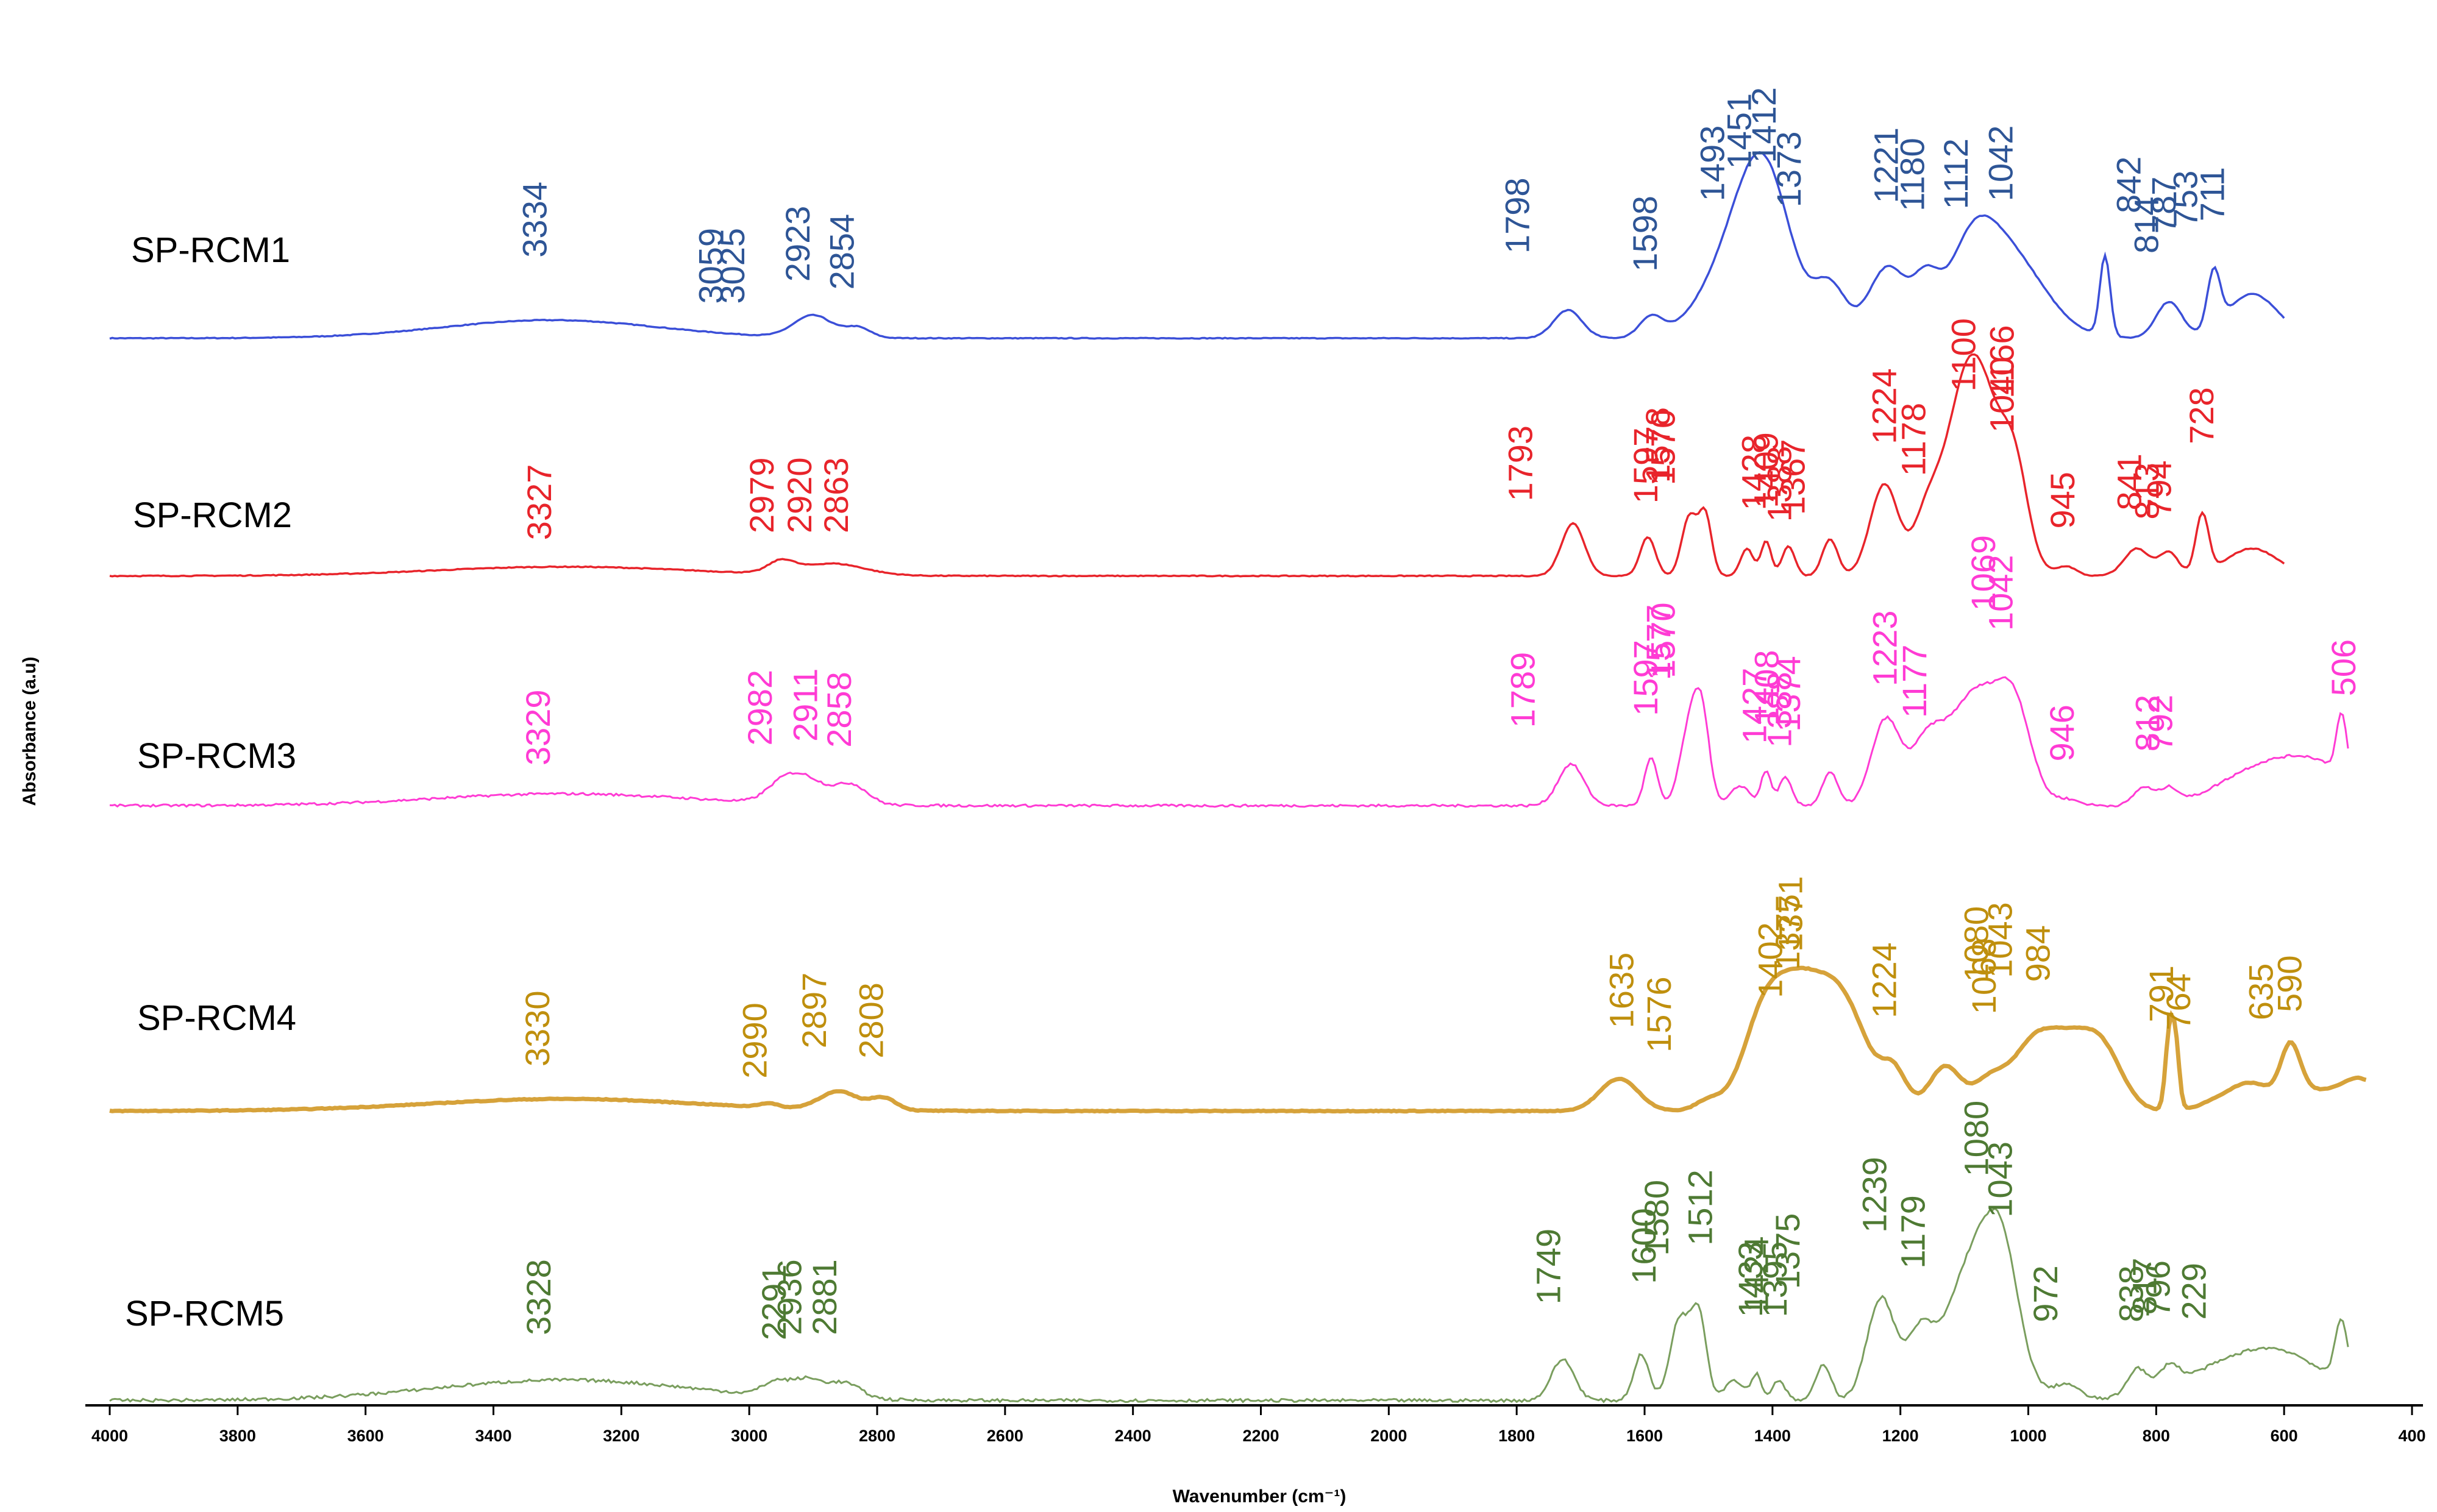 This screenshot has height=1512, width=2437. I want to click on peak-label: 2936, so click(789, 1297).